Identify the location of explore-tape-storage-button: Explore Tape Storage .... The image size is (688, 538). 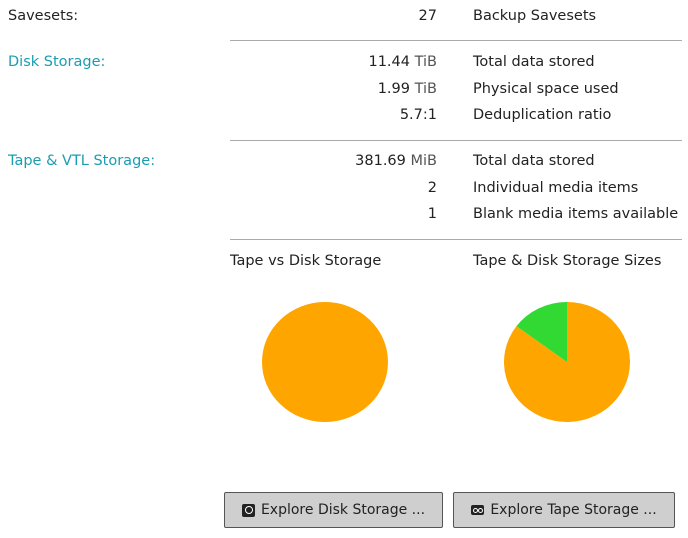
(564, 510).